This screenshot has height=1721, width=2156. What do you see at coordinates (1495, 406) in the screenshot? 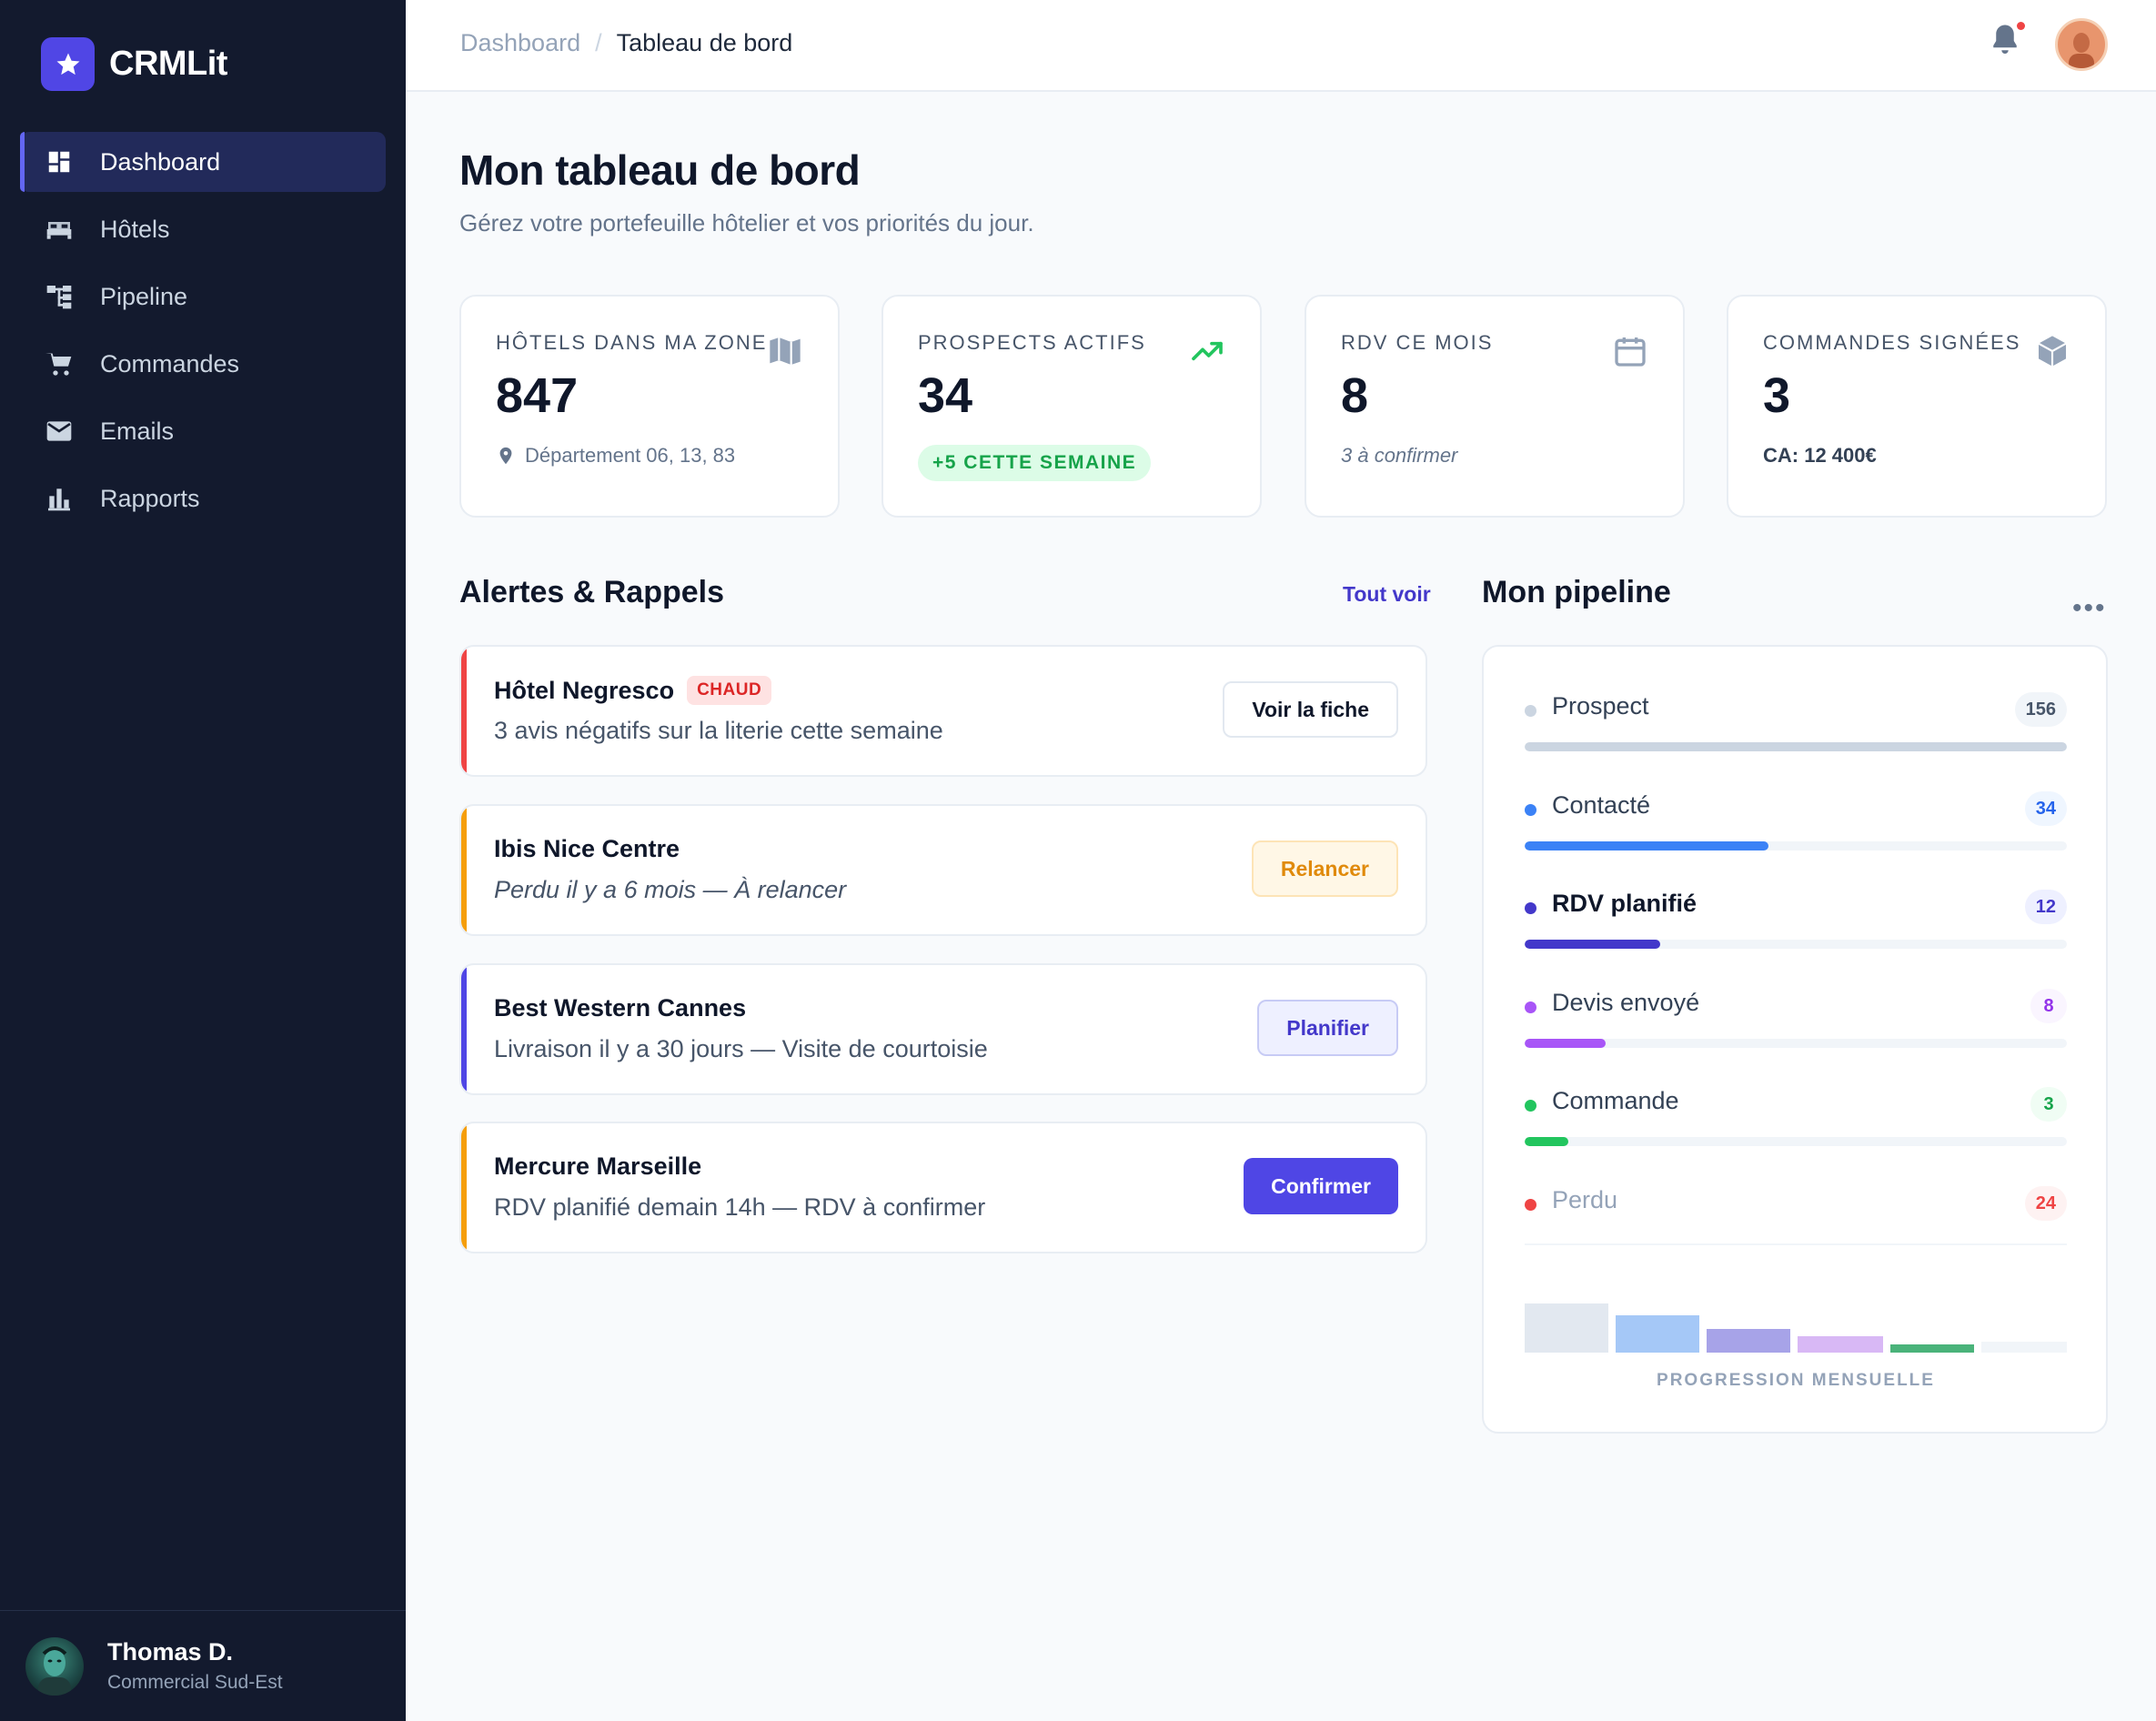
I see `stat-card-rdv: RDV CE MOIS 8 3 à confirmer` at bounding box center [1495, 406].